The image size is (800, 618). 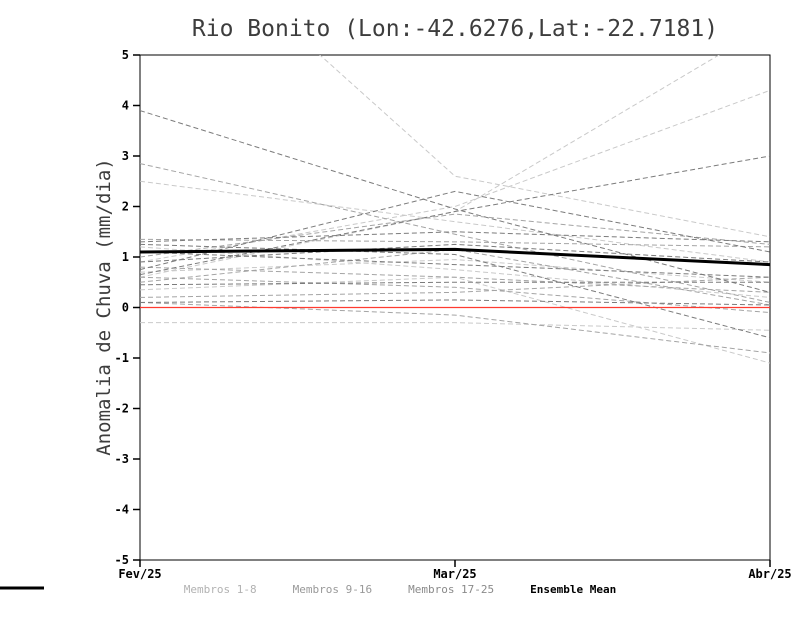 I want to click on chart-title: Rio Bonito (Lon:-42.6276,Lat:-22.7181), so click(x=455, y=29).